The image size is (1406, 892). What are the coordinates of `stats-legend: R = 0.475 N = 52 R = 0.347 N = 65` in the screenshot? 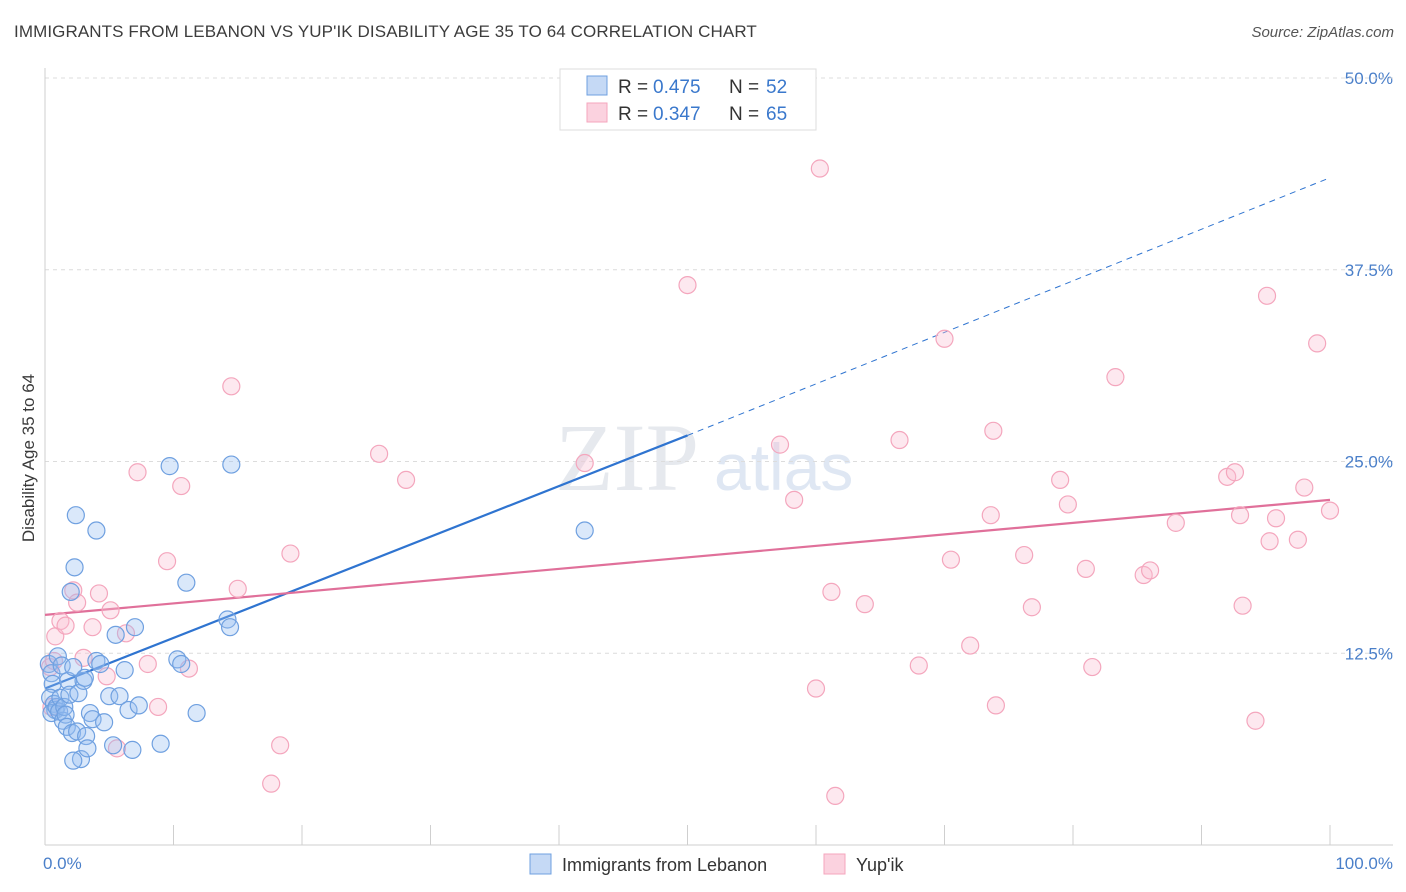 It's located at (688, 99).